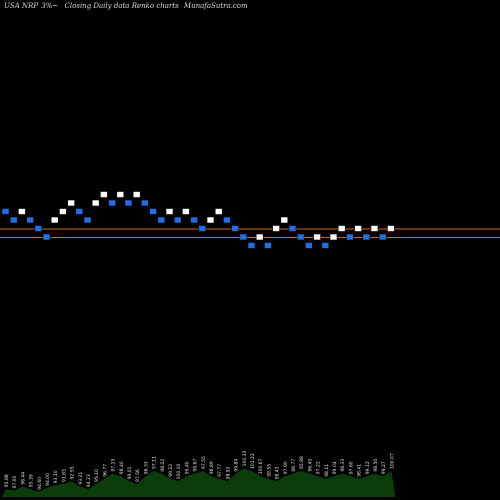 This screenshot has height=500, width=500. What do you see at coordinates (360, 470) in the screenshot?
I see `volume-label: 98.41` at bounding box center [360, 470].